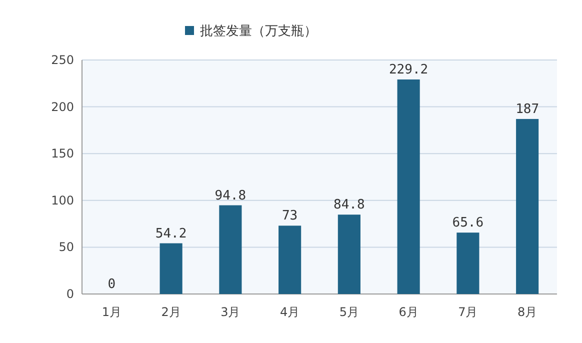 The width and height of the screenshot is (582, 343). I want to click on x-tick-label: 8月, so click(527, 312).